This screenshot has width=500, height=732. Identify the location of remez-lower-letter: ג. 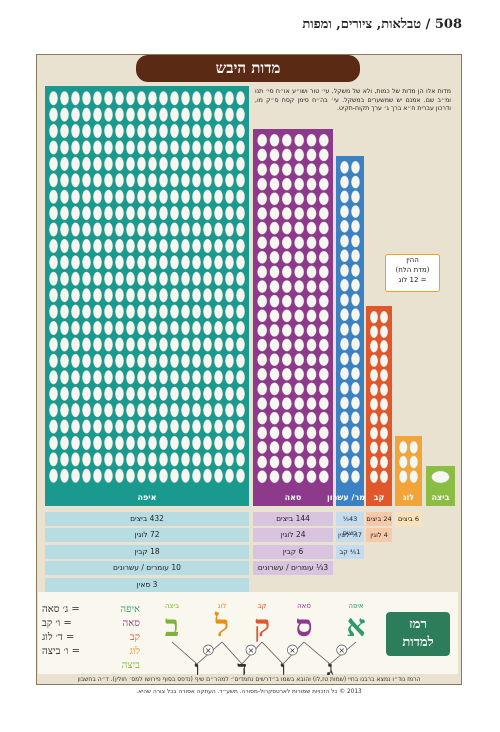
(330, 668).